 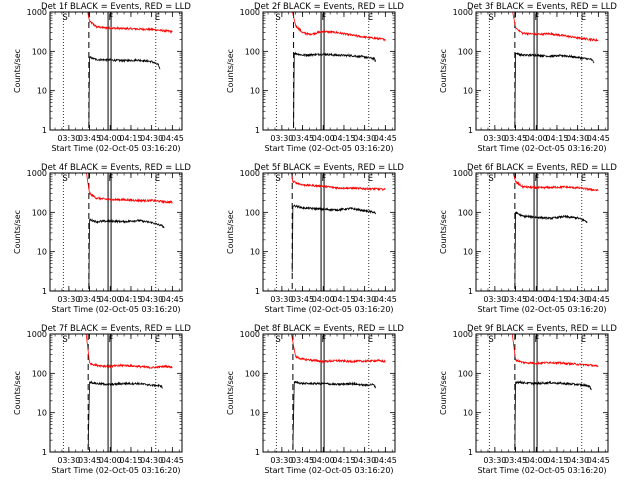 I want to click on panel-title: Det 3f BLACK = Events, RED = LLD, so click(x=542, y=7).